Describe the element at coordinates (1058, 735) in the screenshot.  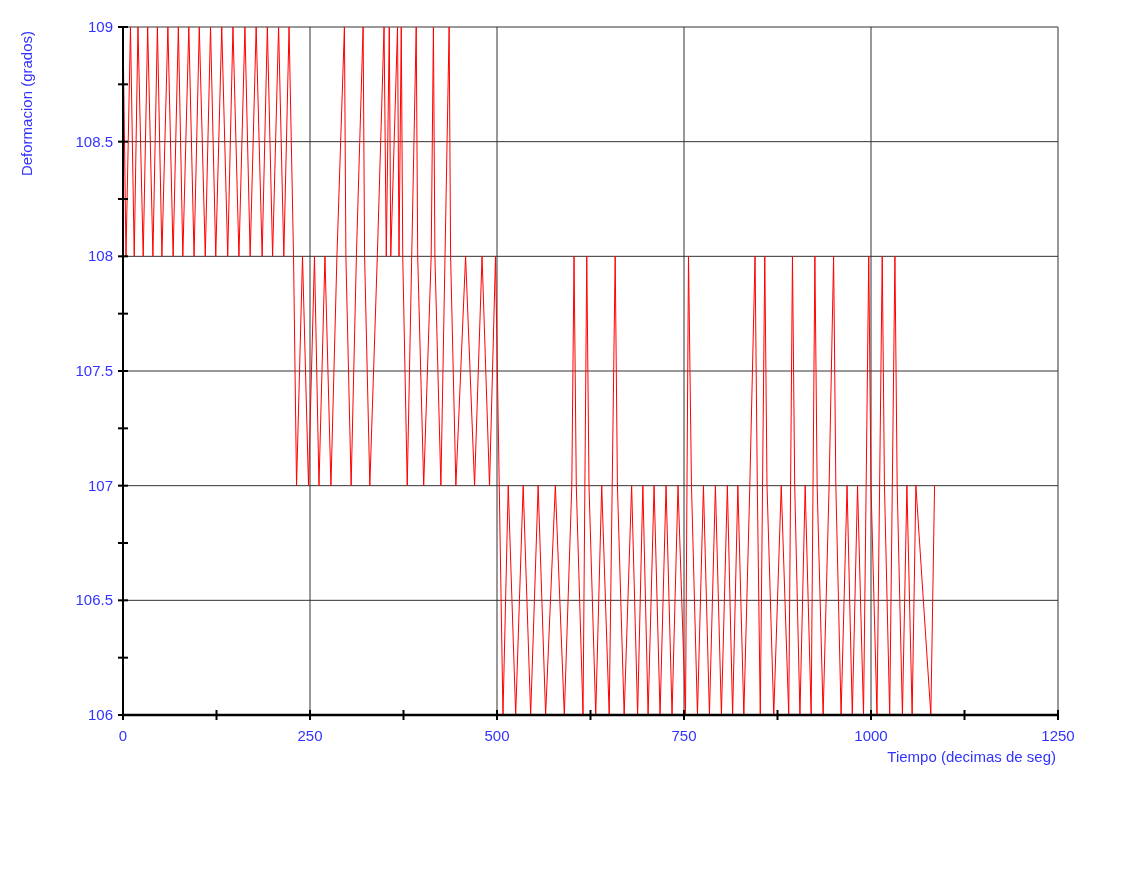
I see `x-tick-label: 1250` at that location.